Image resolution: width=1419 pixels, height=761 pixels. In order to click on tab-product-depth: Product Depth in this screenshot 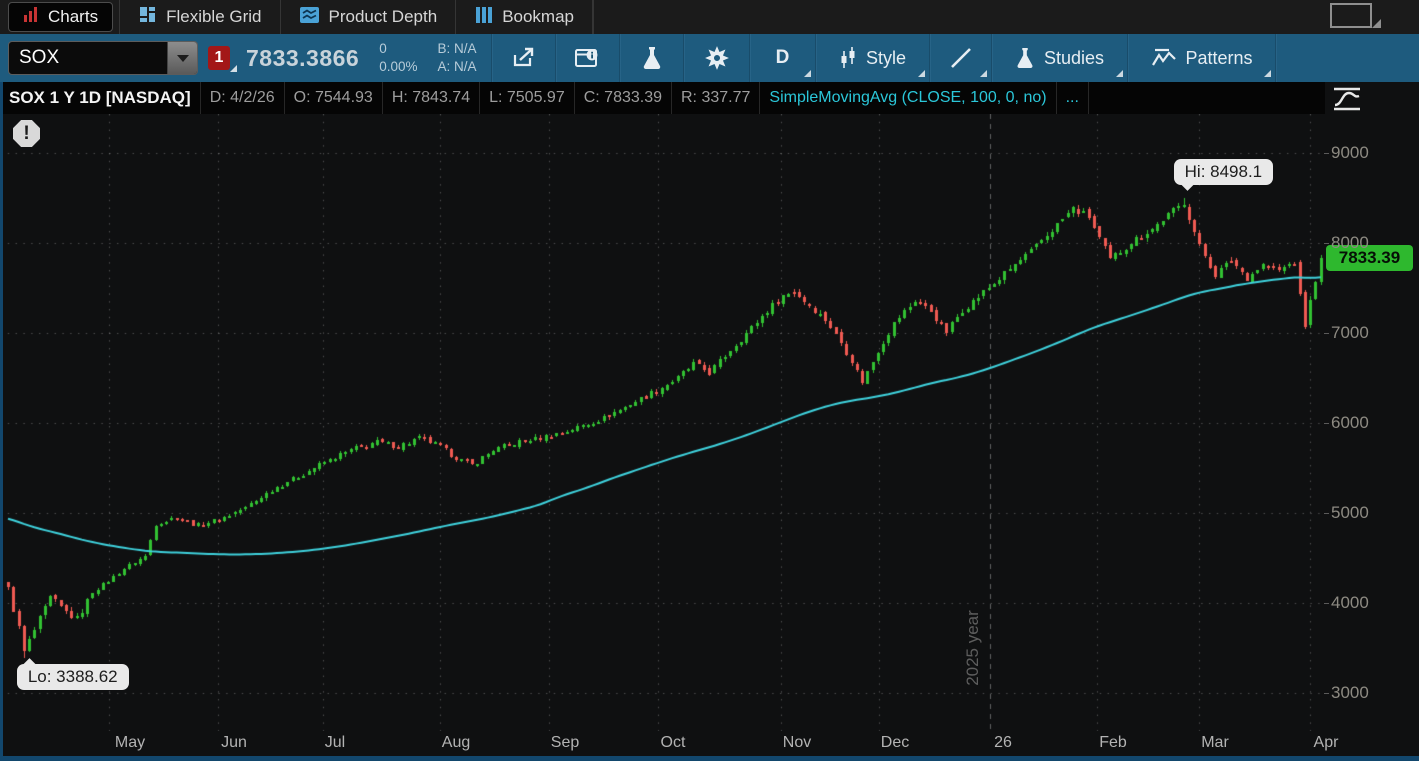, I will do `click(369, 17)`.